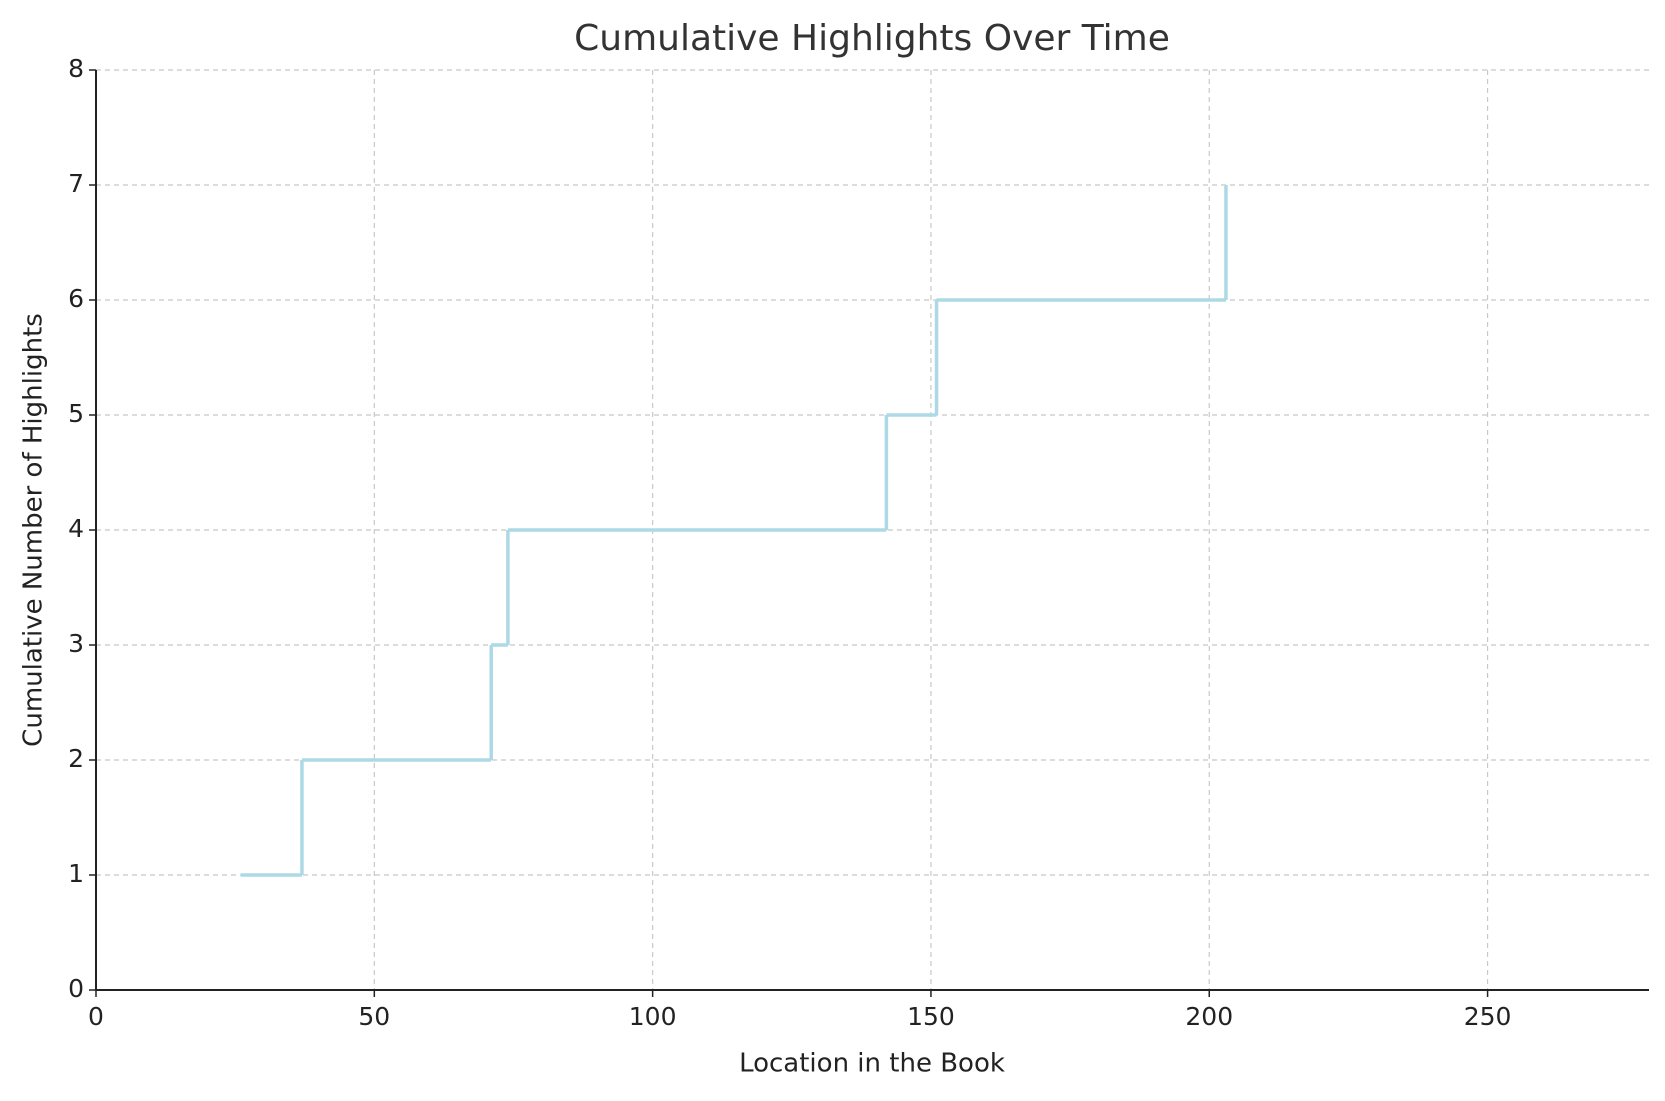  What do you see at coordinates (872, 1064) in the screenshot?
I see `x-axis-label: Location in the Book` at bounding box center [872, 1064].